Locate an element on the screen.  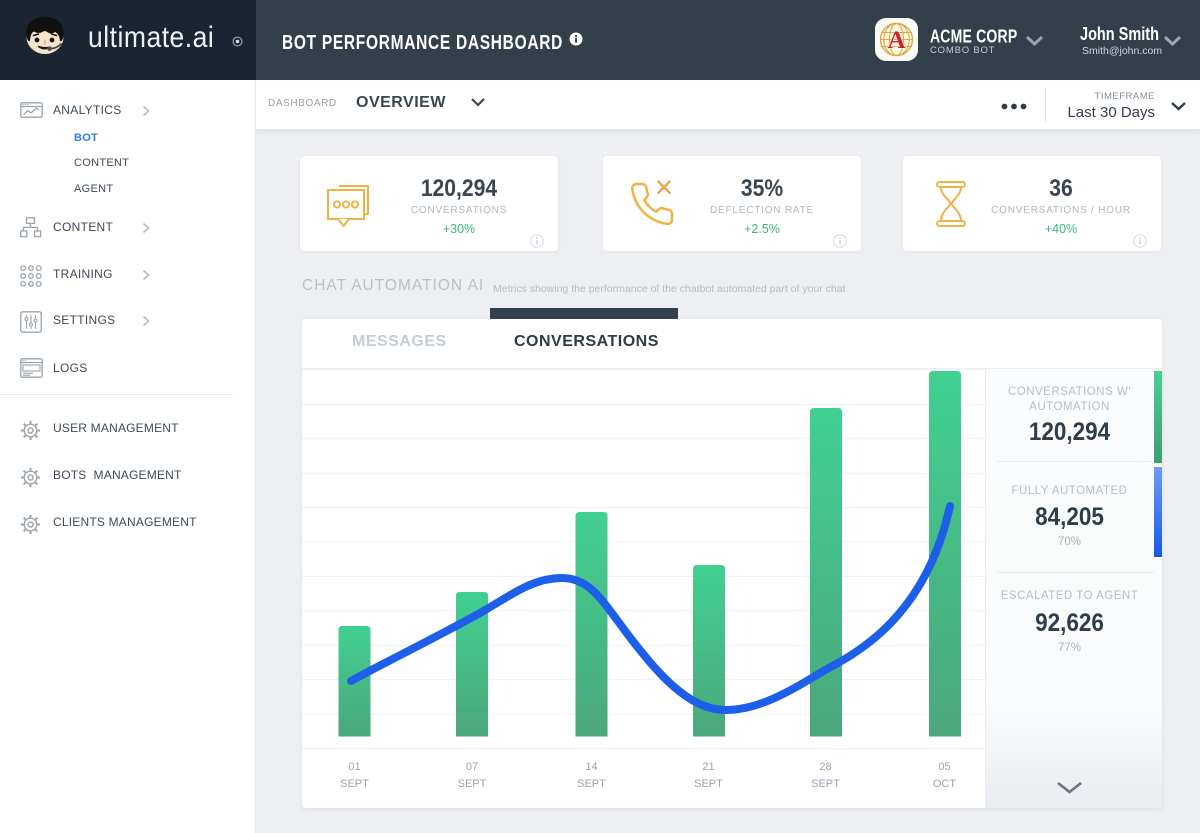
svg-text: 07 is located at coordinates (472, 767).